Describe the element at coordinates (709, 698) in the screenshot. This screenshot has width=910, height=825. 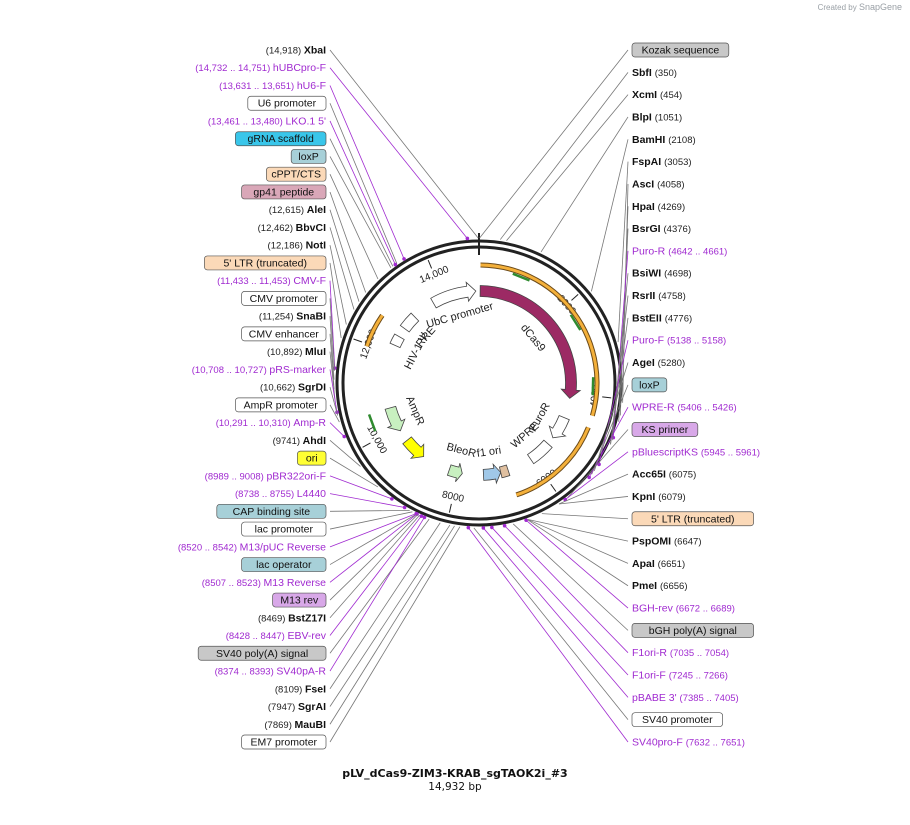
I see `site-position: (7385 .. 7405)` at that location.